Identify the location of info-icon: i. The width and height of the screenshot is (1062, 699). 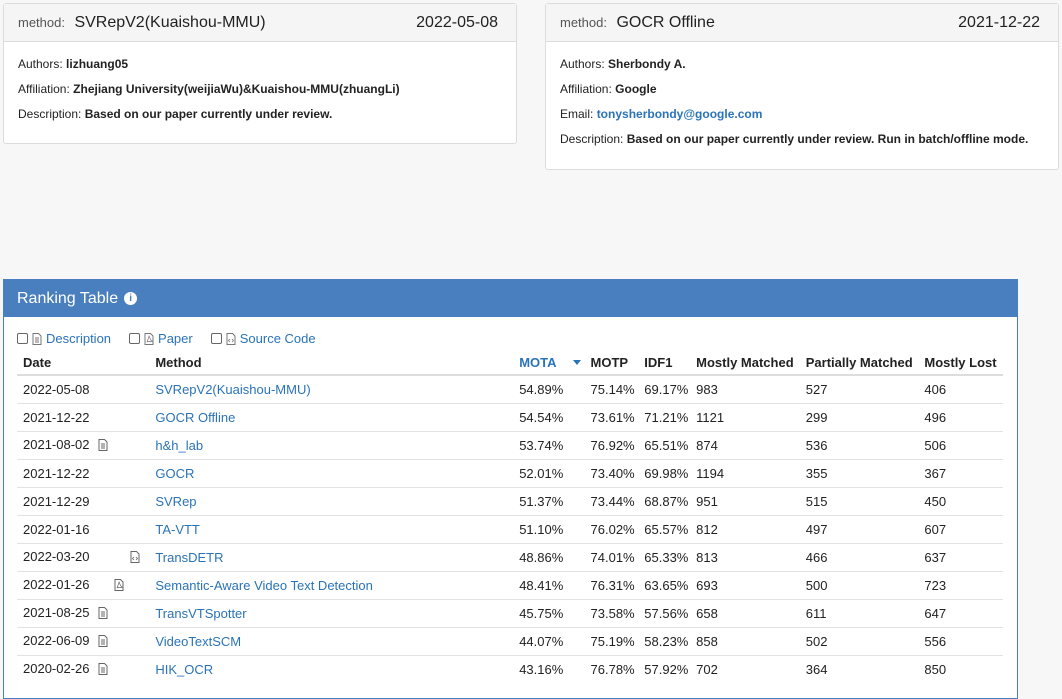
(131, 298).